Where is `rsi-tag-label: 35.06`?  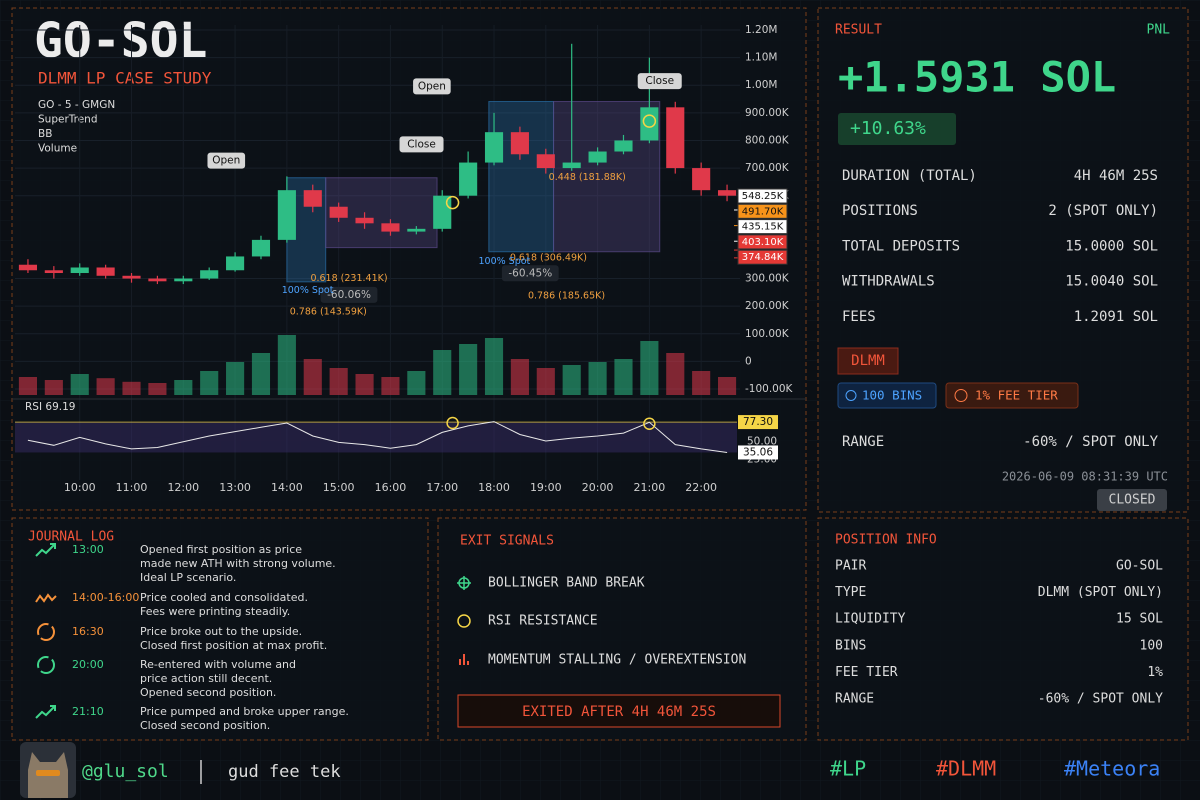
rsi-tag-label: 35.06 is located at coordinates (758, 452).